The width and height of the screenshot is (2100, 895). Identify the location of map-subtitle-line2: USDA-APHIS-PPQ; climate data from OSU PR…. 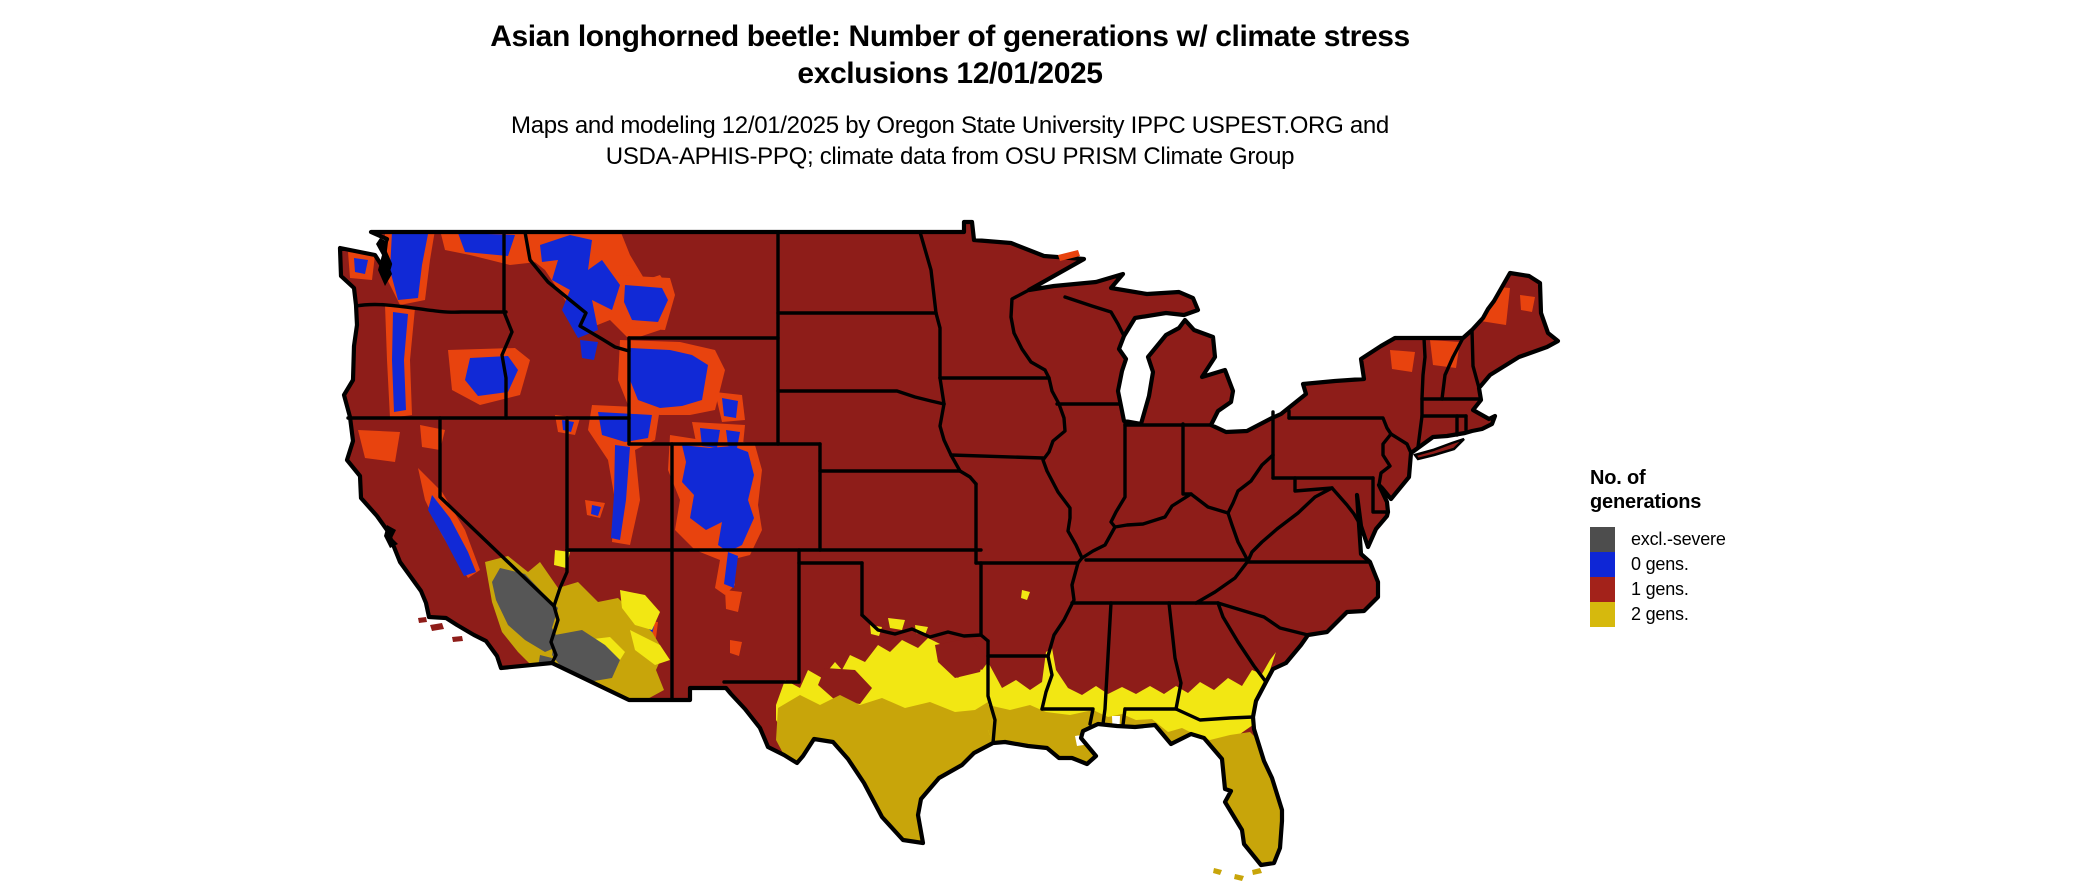
(950, 156).